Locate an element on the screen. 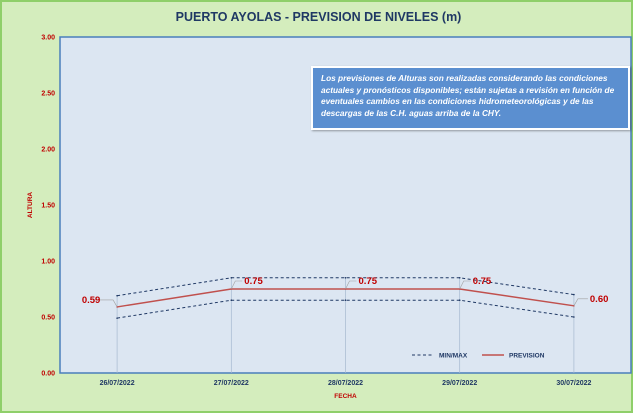  data-label: 0.60 is located at coordinates (599, 299).